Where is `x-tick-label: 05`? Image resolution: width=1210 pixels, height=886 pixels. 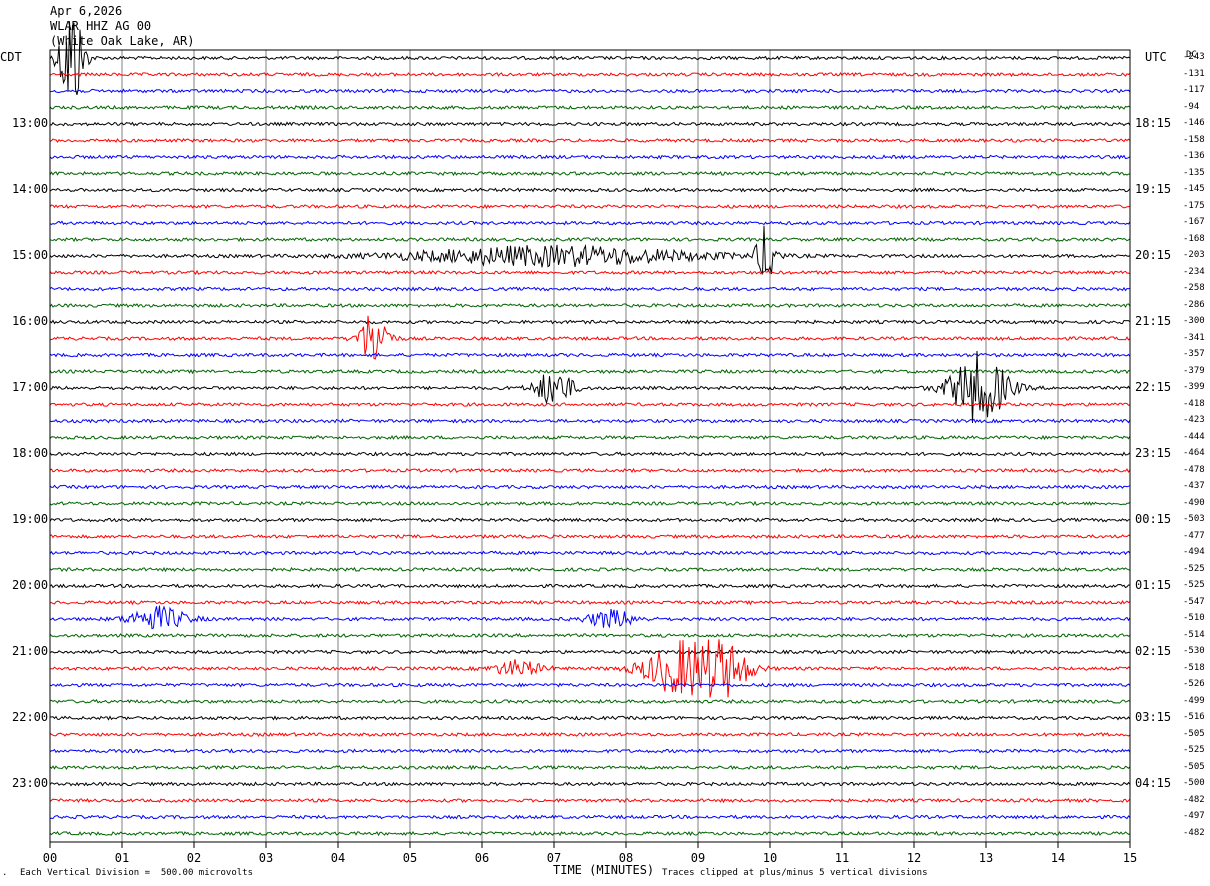
x-tick-label: 05 is located at coordinates (410, 858).